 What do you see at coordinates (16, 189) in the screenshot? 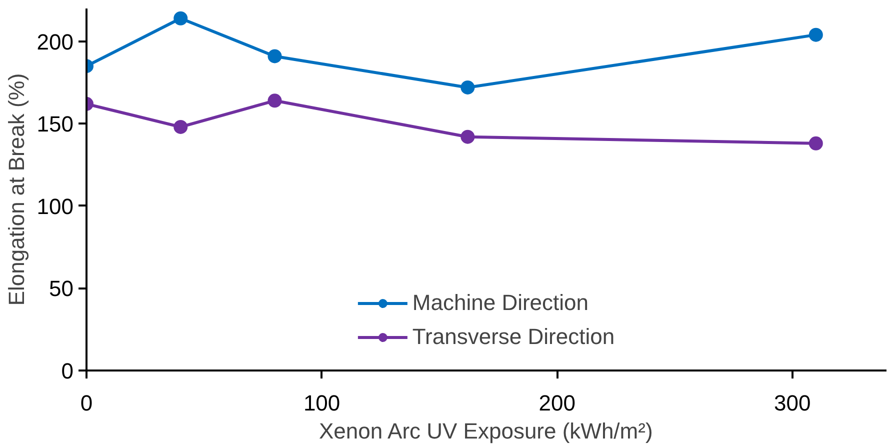
I see `y-axis-title: Elongation at Break (%)` at bounding box center [16, 189].